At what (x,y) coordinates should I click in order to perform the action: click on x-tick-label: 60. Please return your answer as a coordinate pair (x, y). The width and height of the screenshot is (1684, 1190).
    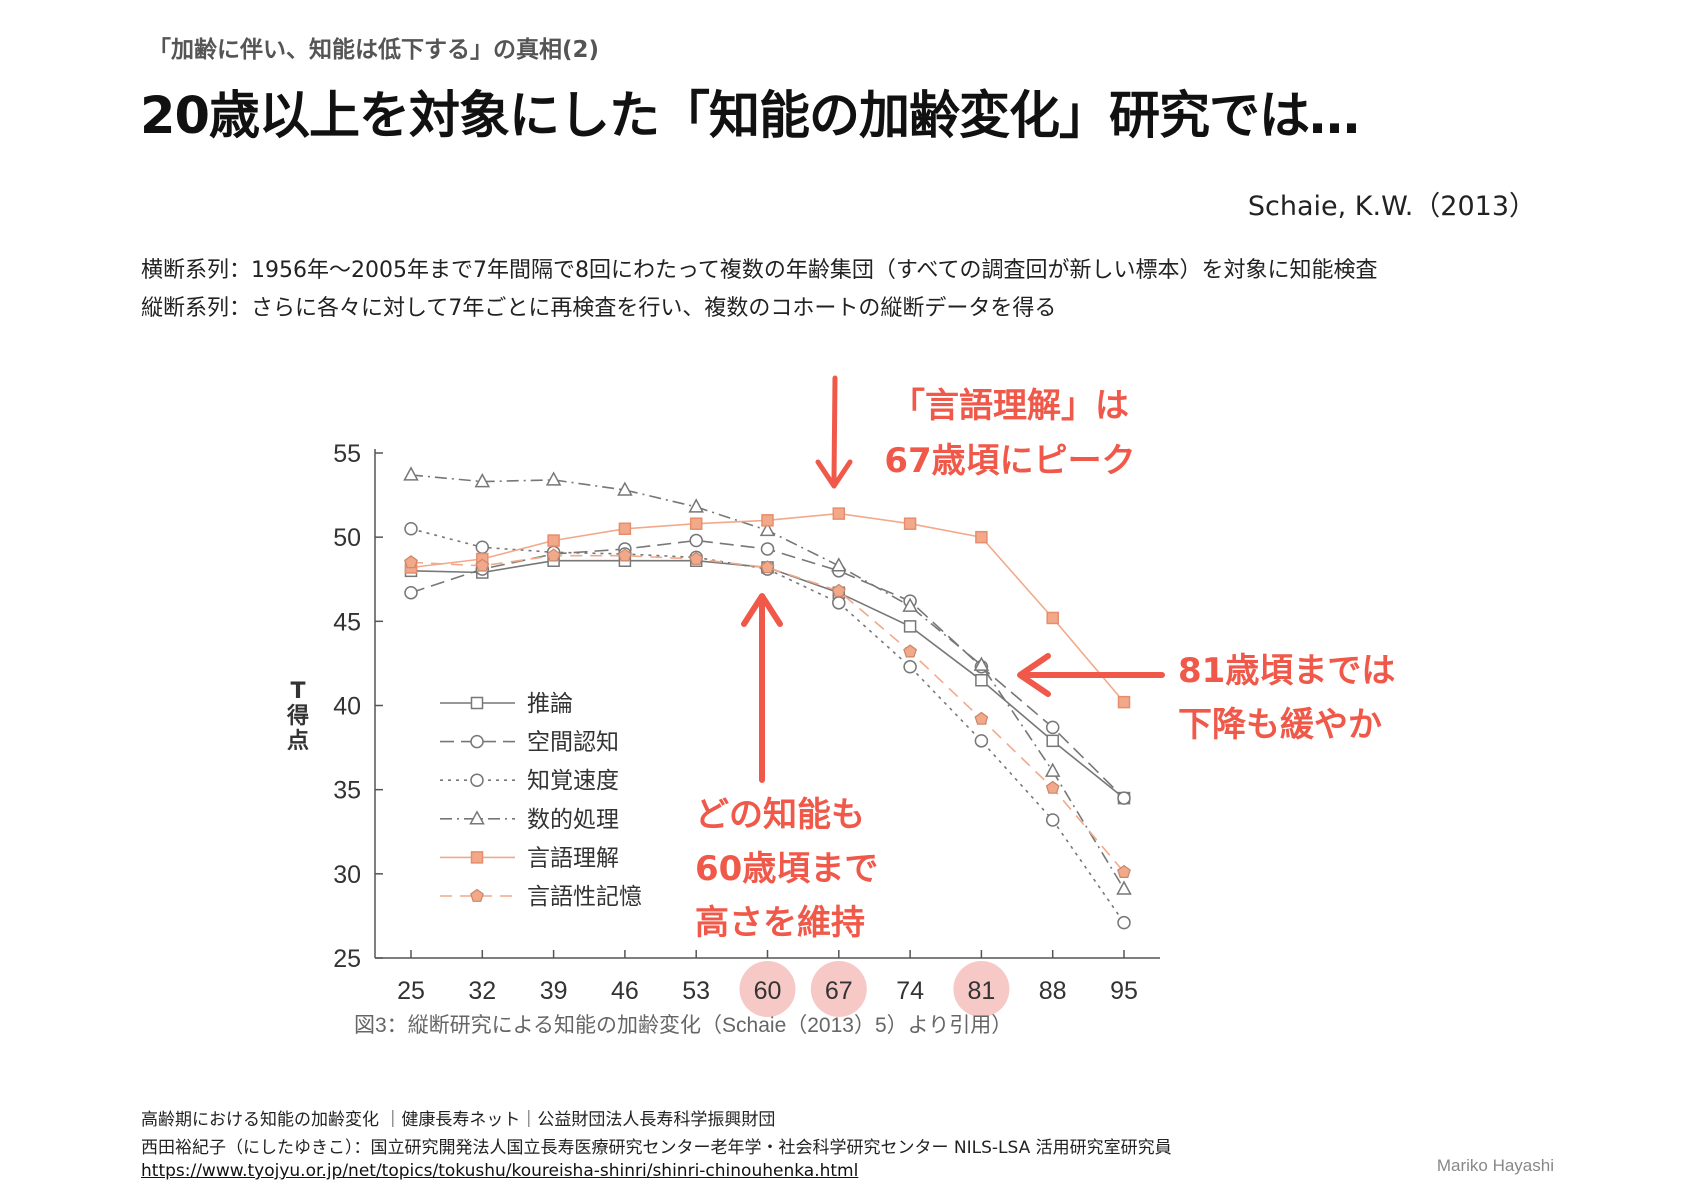
    Looking at the image, I should click on (768, 991).